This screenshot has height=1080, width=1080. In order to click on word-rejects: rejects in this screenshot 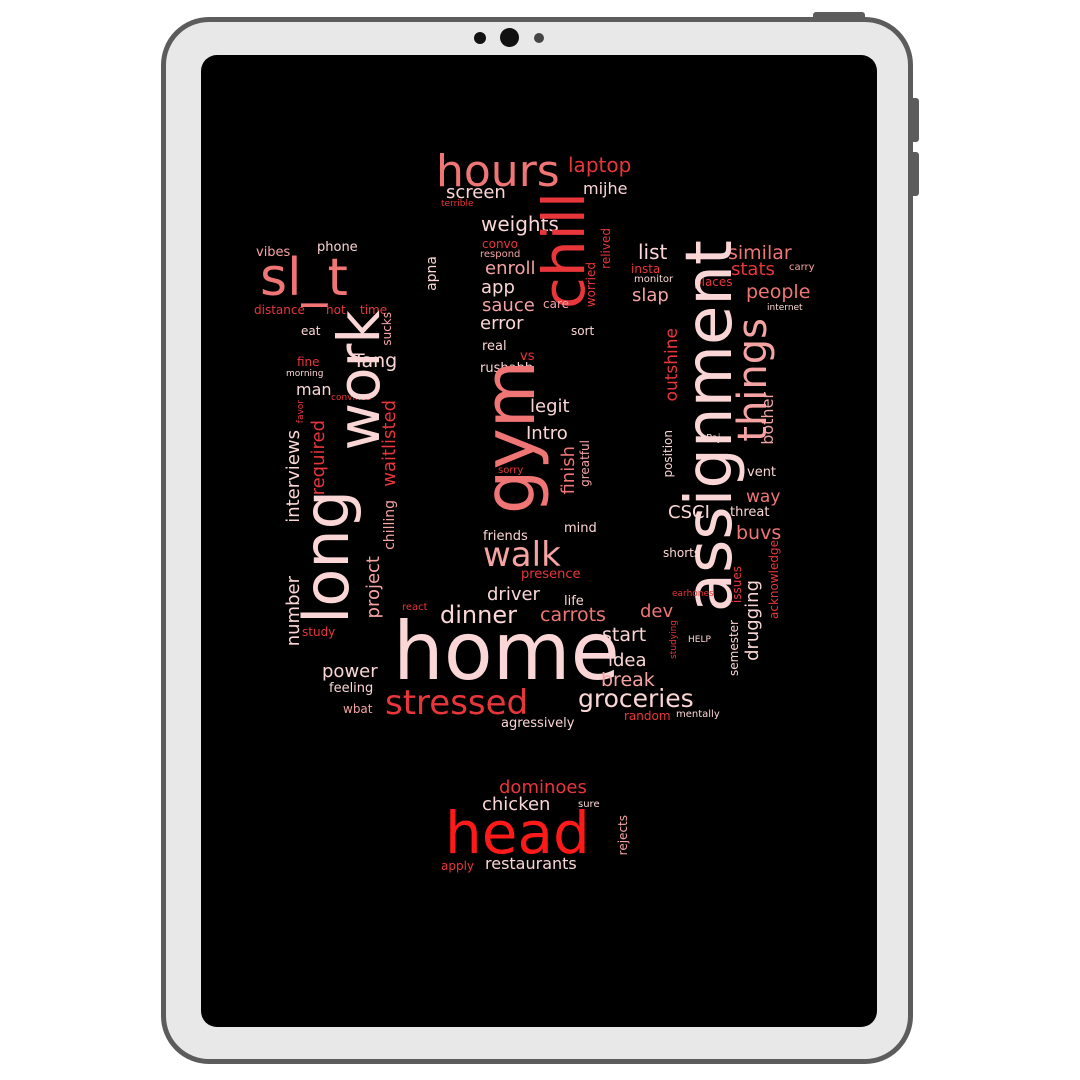, I will do `click(623, 835)`.